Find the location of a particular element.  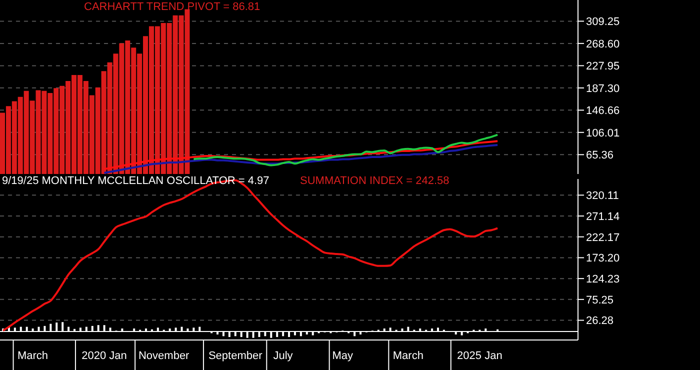

y-tick-label: 222.17 is located at coordinates (603, 238).